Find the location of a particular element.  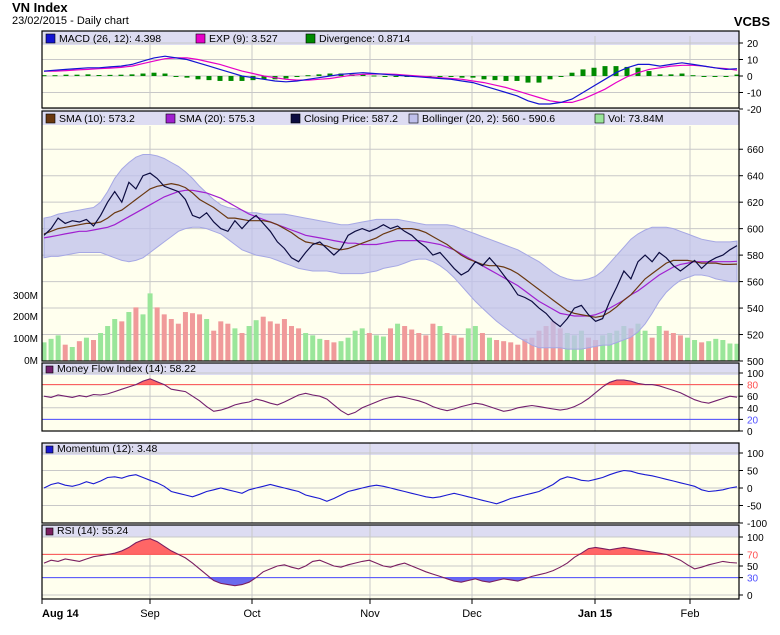

legend-label: Divergence: 0.8714 is located at coordinates (364, 39).